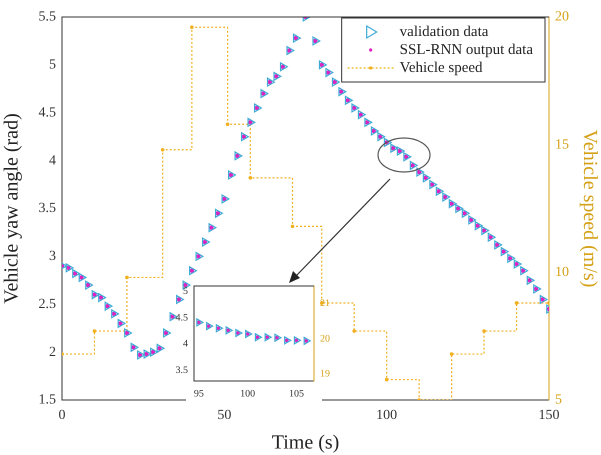 The height and width of the screenshot is (455, 601). Describe the element at coordinates (62, 416) in the screenshot. I see `x-tick-label: 0` at that location.